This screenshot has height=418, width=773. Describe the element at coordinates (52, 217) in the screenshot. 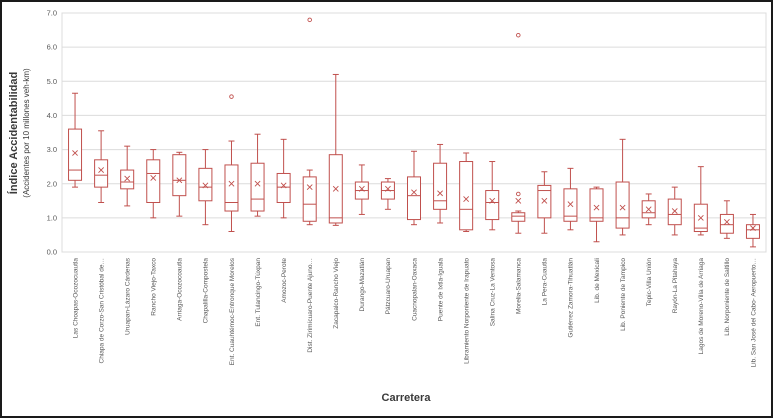

I see `y-tick-label: 1.0` at that location.